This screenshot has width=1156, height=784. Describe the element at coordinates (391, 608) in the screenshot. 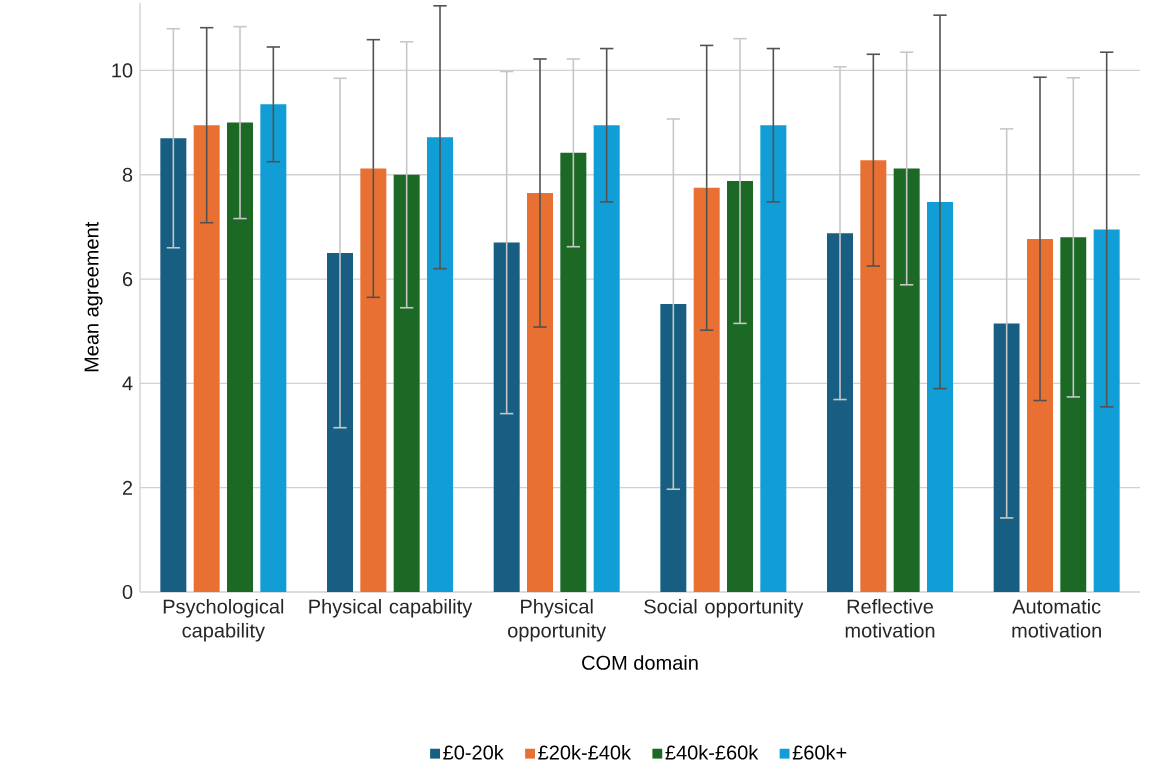

I see `x-tick-label: Physical capability` at that location.